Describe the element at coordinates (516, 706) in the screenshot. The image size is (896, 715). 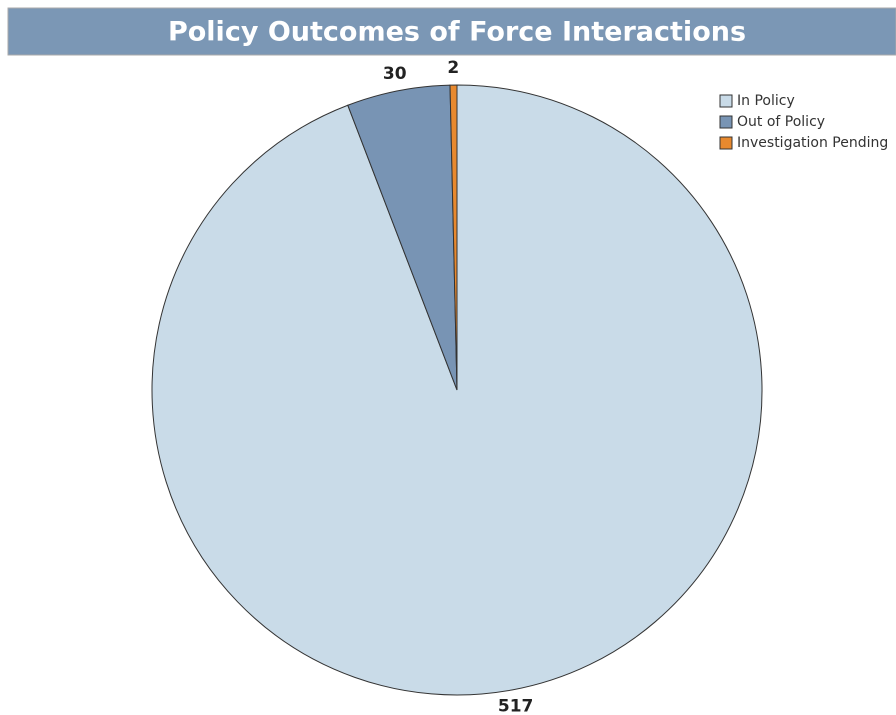
I see `value-label: 517` at that location.